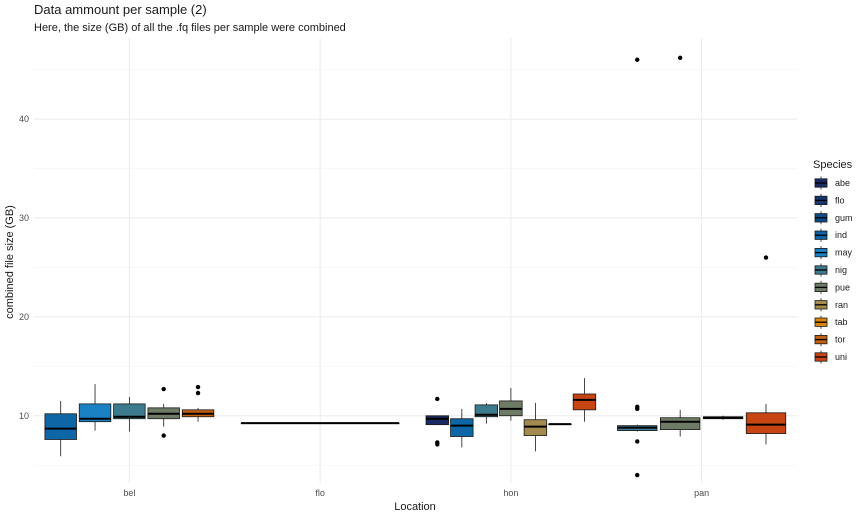 Image resolution: width=864 pixels, height=518 pixels. What do you see at coordinates (511, 404) in the screenshot?
I see `box-hon-pue` at bounding box center [511, 404].